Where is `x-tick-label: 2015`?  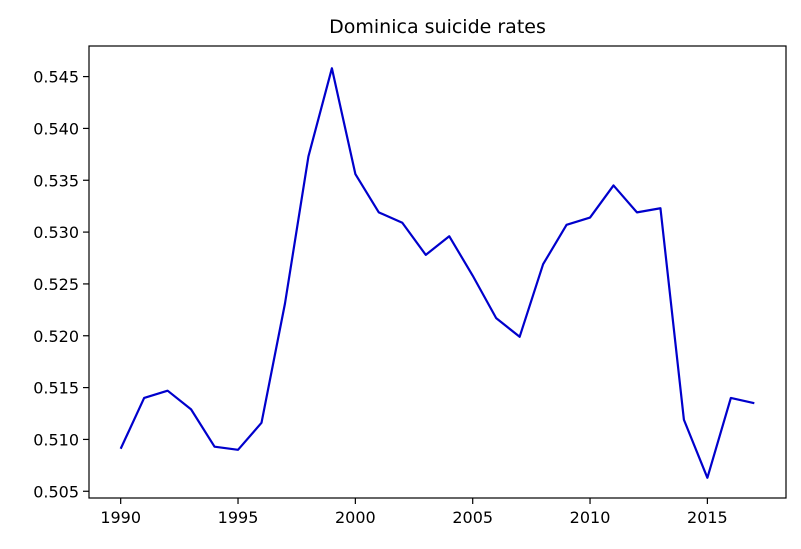 x-tick-label: 2015 is located at coordinates (707, 517).